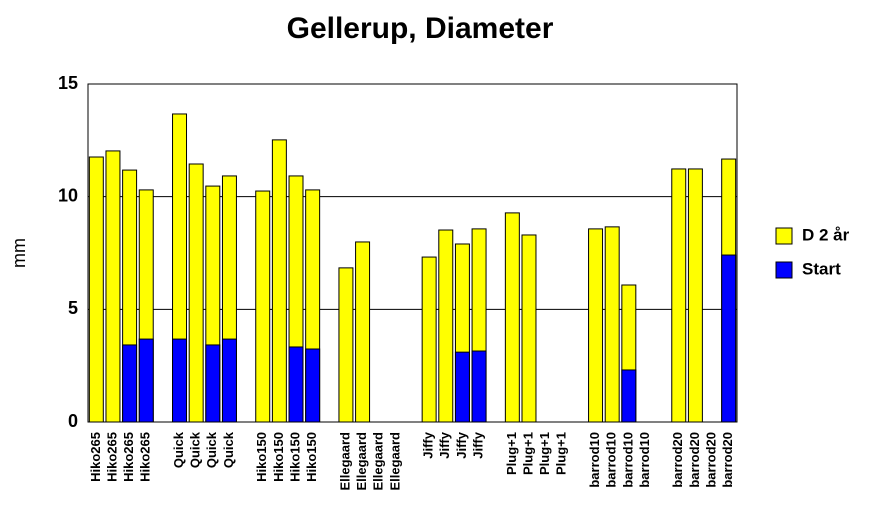  Describe the element at coordinates (821, 268) in the screenshot. I see `legend-label: Start` at that location.